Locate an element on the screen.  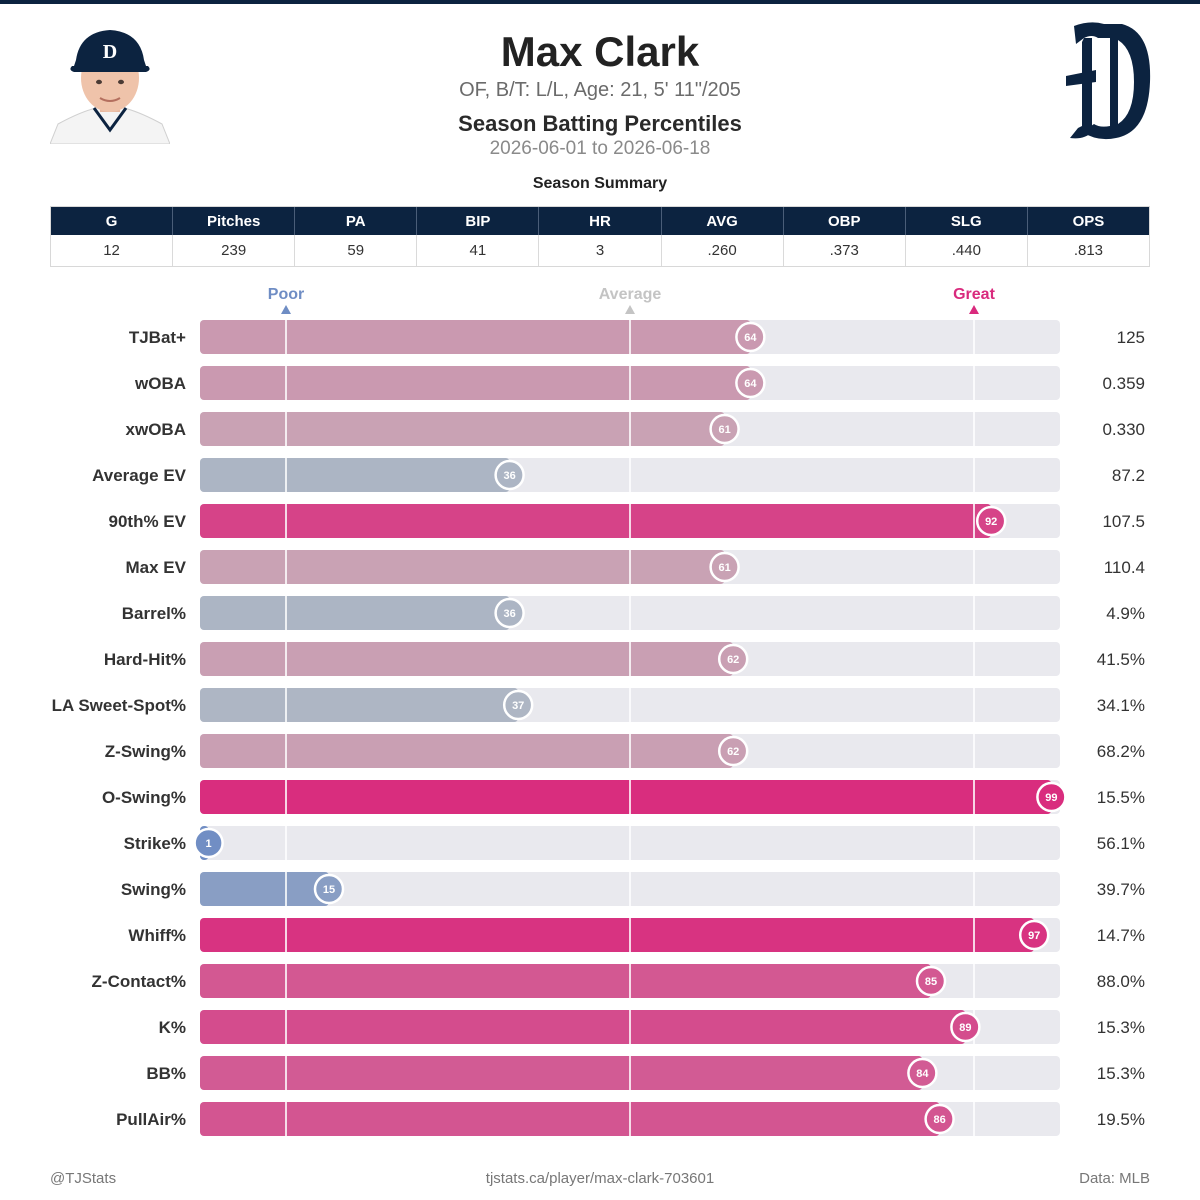
summary-header-obp: OBP is located at coordinates (845, 221).